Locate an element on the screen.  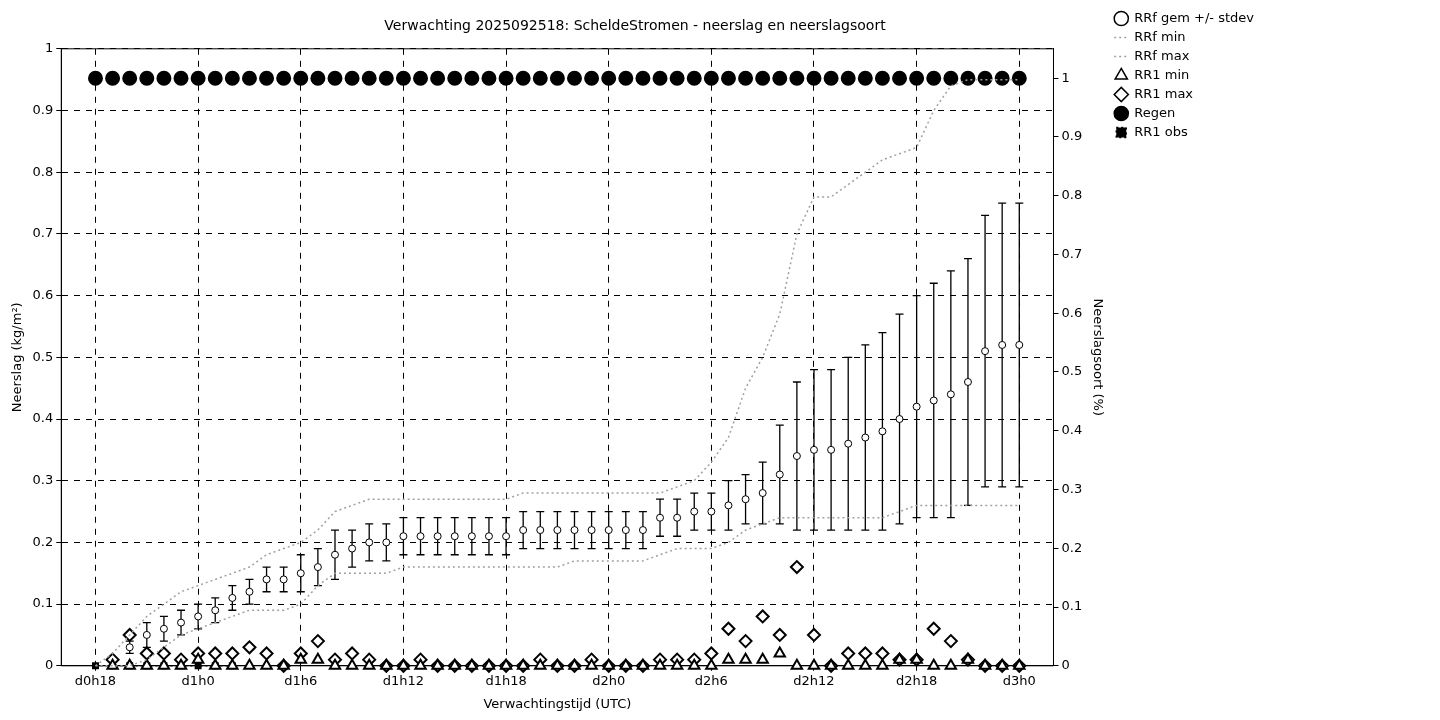
x-tick-label: d2h12 is located at coordinates (814, 680).